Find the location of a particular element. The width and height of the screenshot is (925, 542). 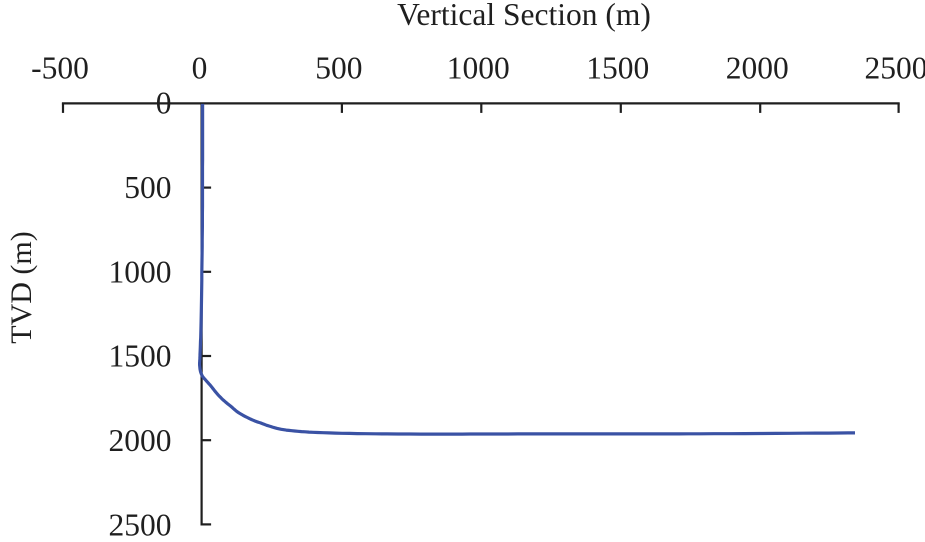

svg-text: -500 is located at coordinates (60, 67).